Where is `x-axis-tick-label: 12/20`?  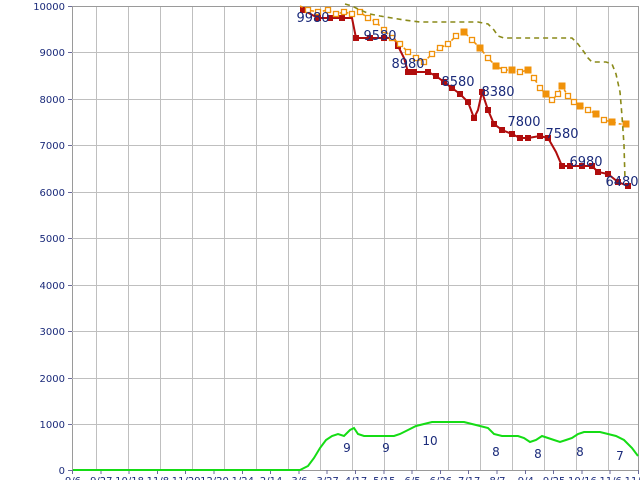
x-axis-tick-label: 12/20 is located at coordinates (214, 478).